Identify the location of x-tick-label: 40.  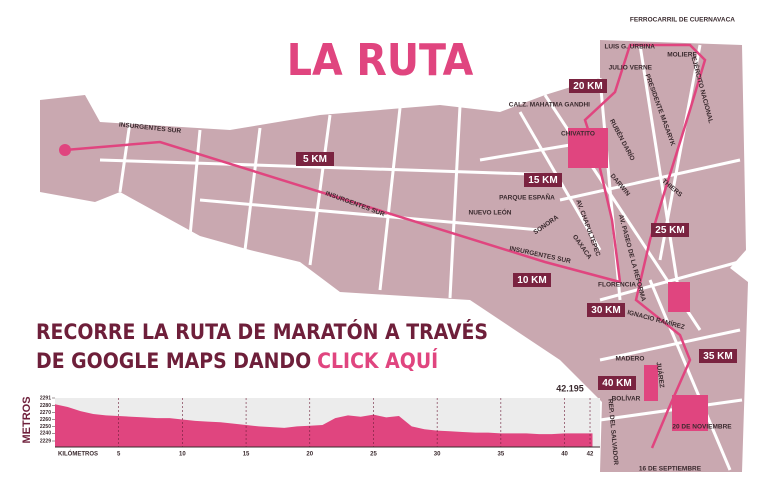
(564, 455).